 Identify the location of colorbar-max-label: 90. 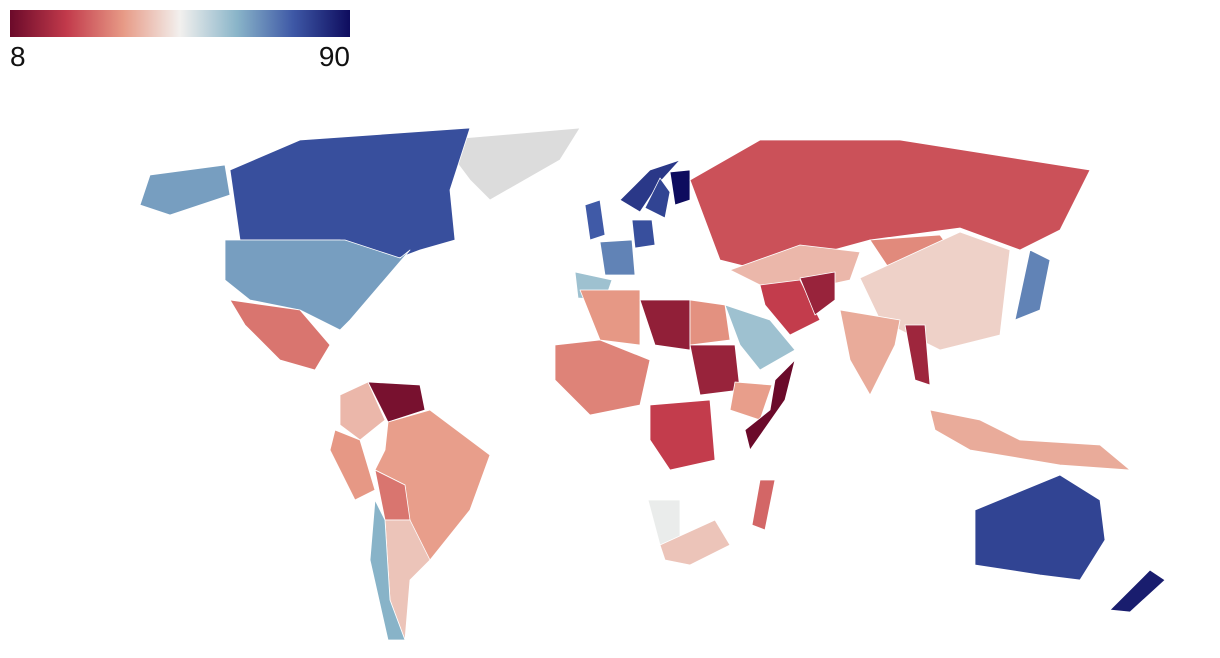
(334, 56).